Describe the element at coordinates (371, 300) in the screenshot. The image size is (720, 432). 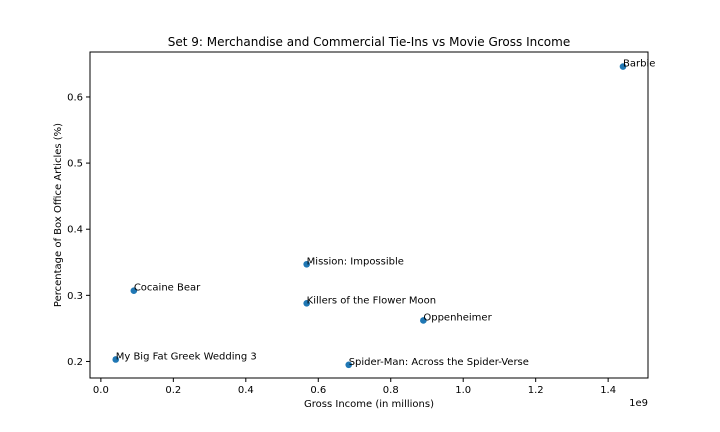
I see `point-label: Killers of the Flower Moon` at that location.